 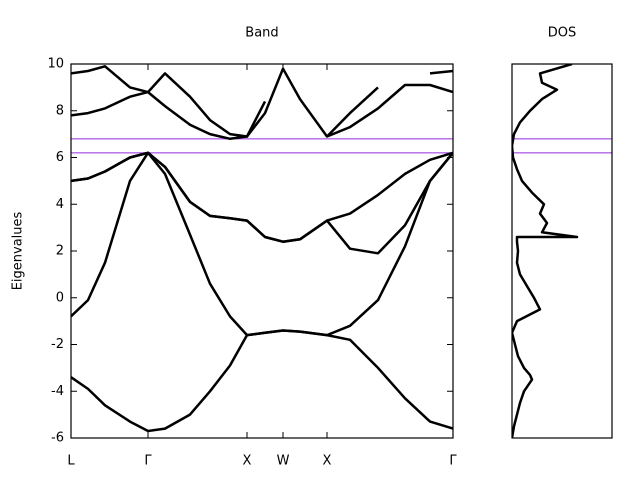 I want to click on x-tick-label: W, so click(x=283, y=461).